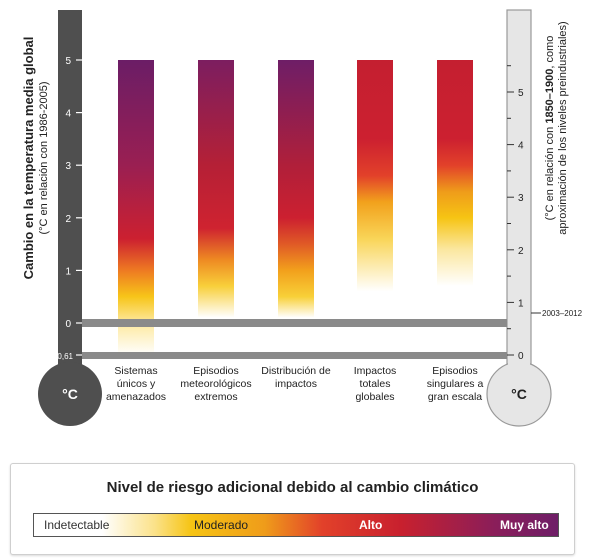  I want to click on left-thermometer-bulb, so click(70, 394).